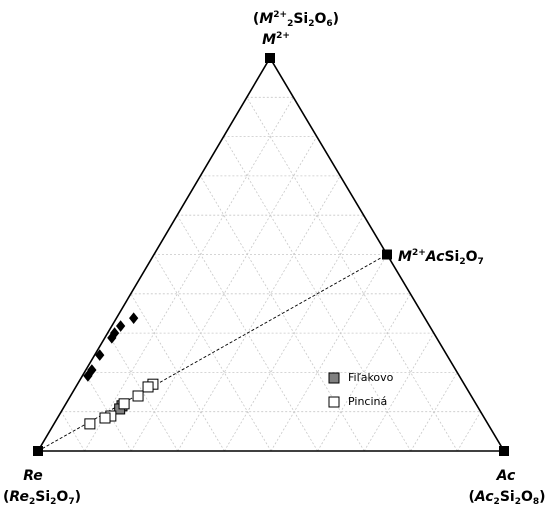 The height and width of the screenshot is (514, 550). Describe the element at coordinates (536, 502) in the screenshot. I see `label-part: 8` at that location.